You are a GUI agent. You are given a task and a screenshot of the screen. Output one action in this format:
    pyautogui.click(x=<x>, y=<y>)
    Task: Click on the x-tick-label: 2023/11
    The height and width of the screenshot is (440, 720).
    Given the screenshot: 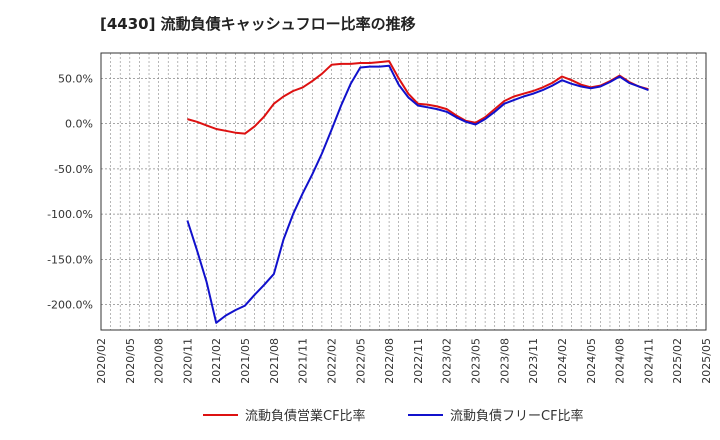 What is the action you would take?
    pyautogui.click(x=533, y=361)
    